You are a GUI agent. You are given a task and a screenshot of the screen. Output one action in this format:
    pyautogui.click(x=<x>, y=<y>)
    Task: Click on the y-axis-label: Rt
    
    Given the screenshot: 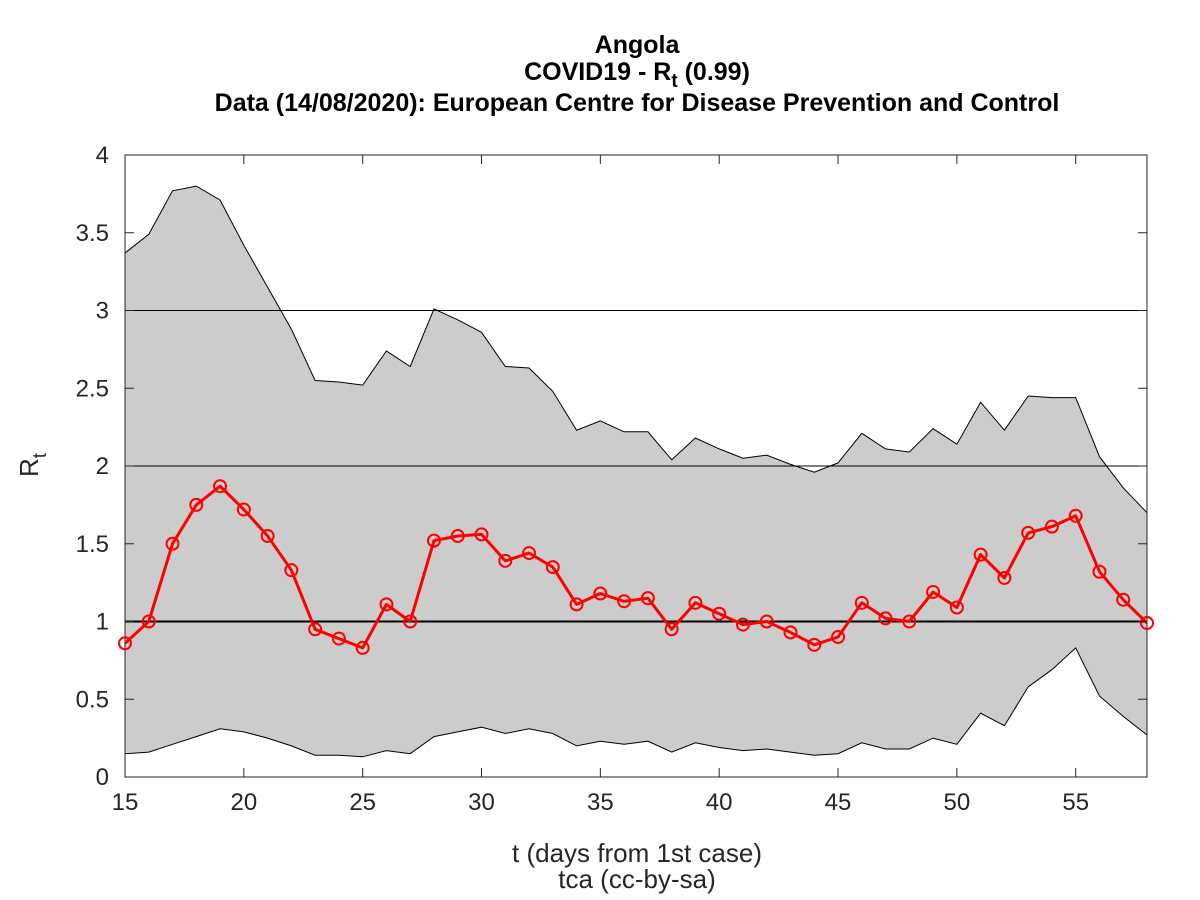 What is the action you would take?
    pyautogui.click(x=32, y=464)
    